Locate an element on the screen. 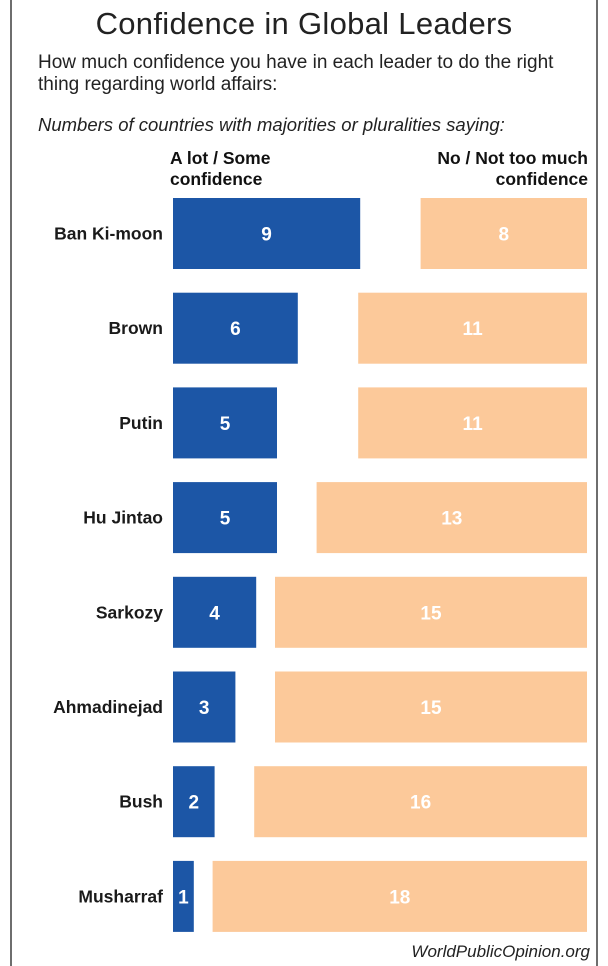 This screenshot has width=608, height=966. bar-no-confidence-musharraf is located at coordinates (399, 896).